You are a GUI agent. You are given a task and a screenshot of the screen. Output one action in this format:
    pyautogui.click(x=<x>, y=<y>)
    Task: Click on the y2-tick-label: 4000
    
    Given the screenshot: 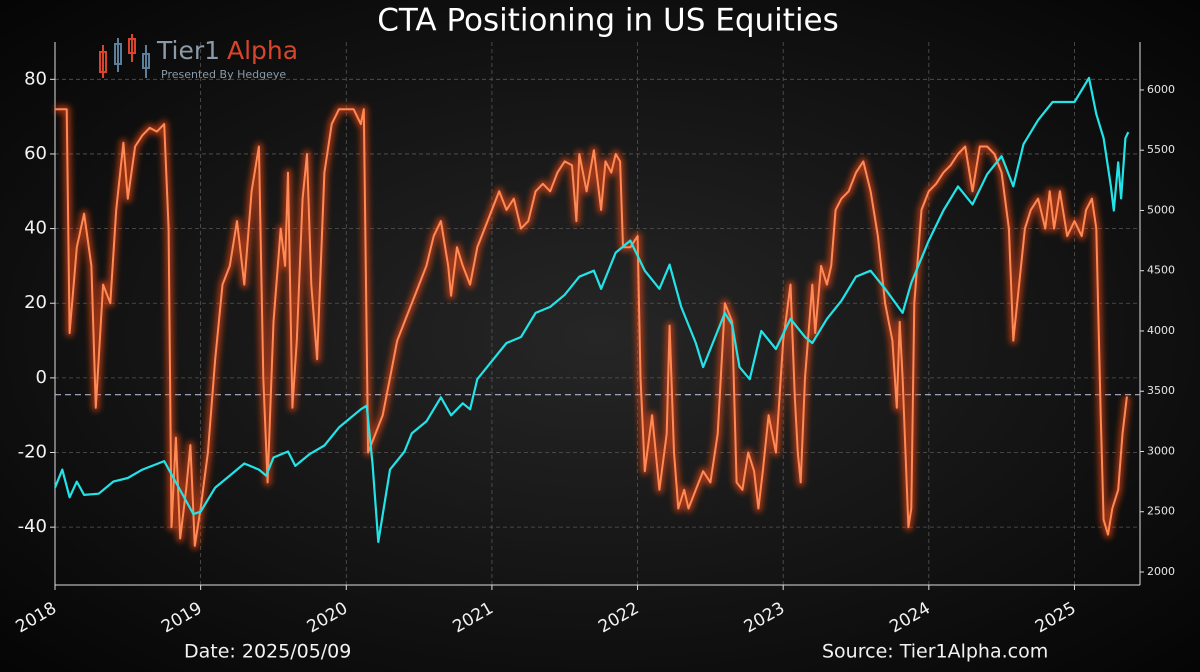 What is the action you would take?
    pyautogui.click(x=1161, y=330)
    